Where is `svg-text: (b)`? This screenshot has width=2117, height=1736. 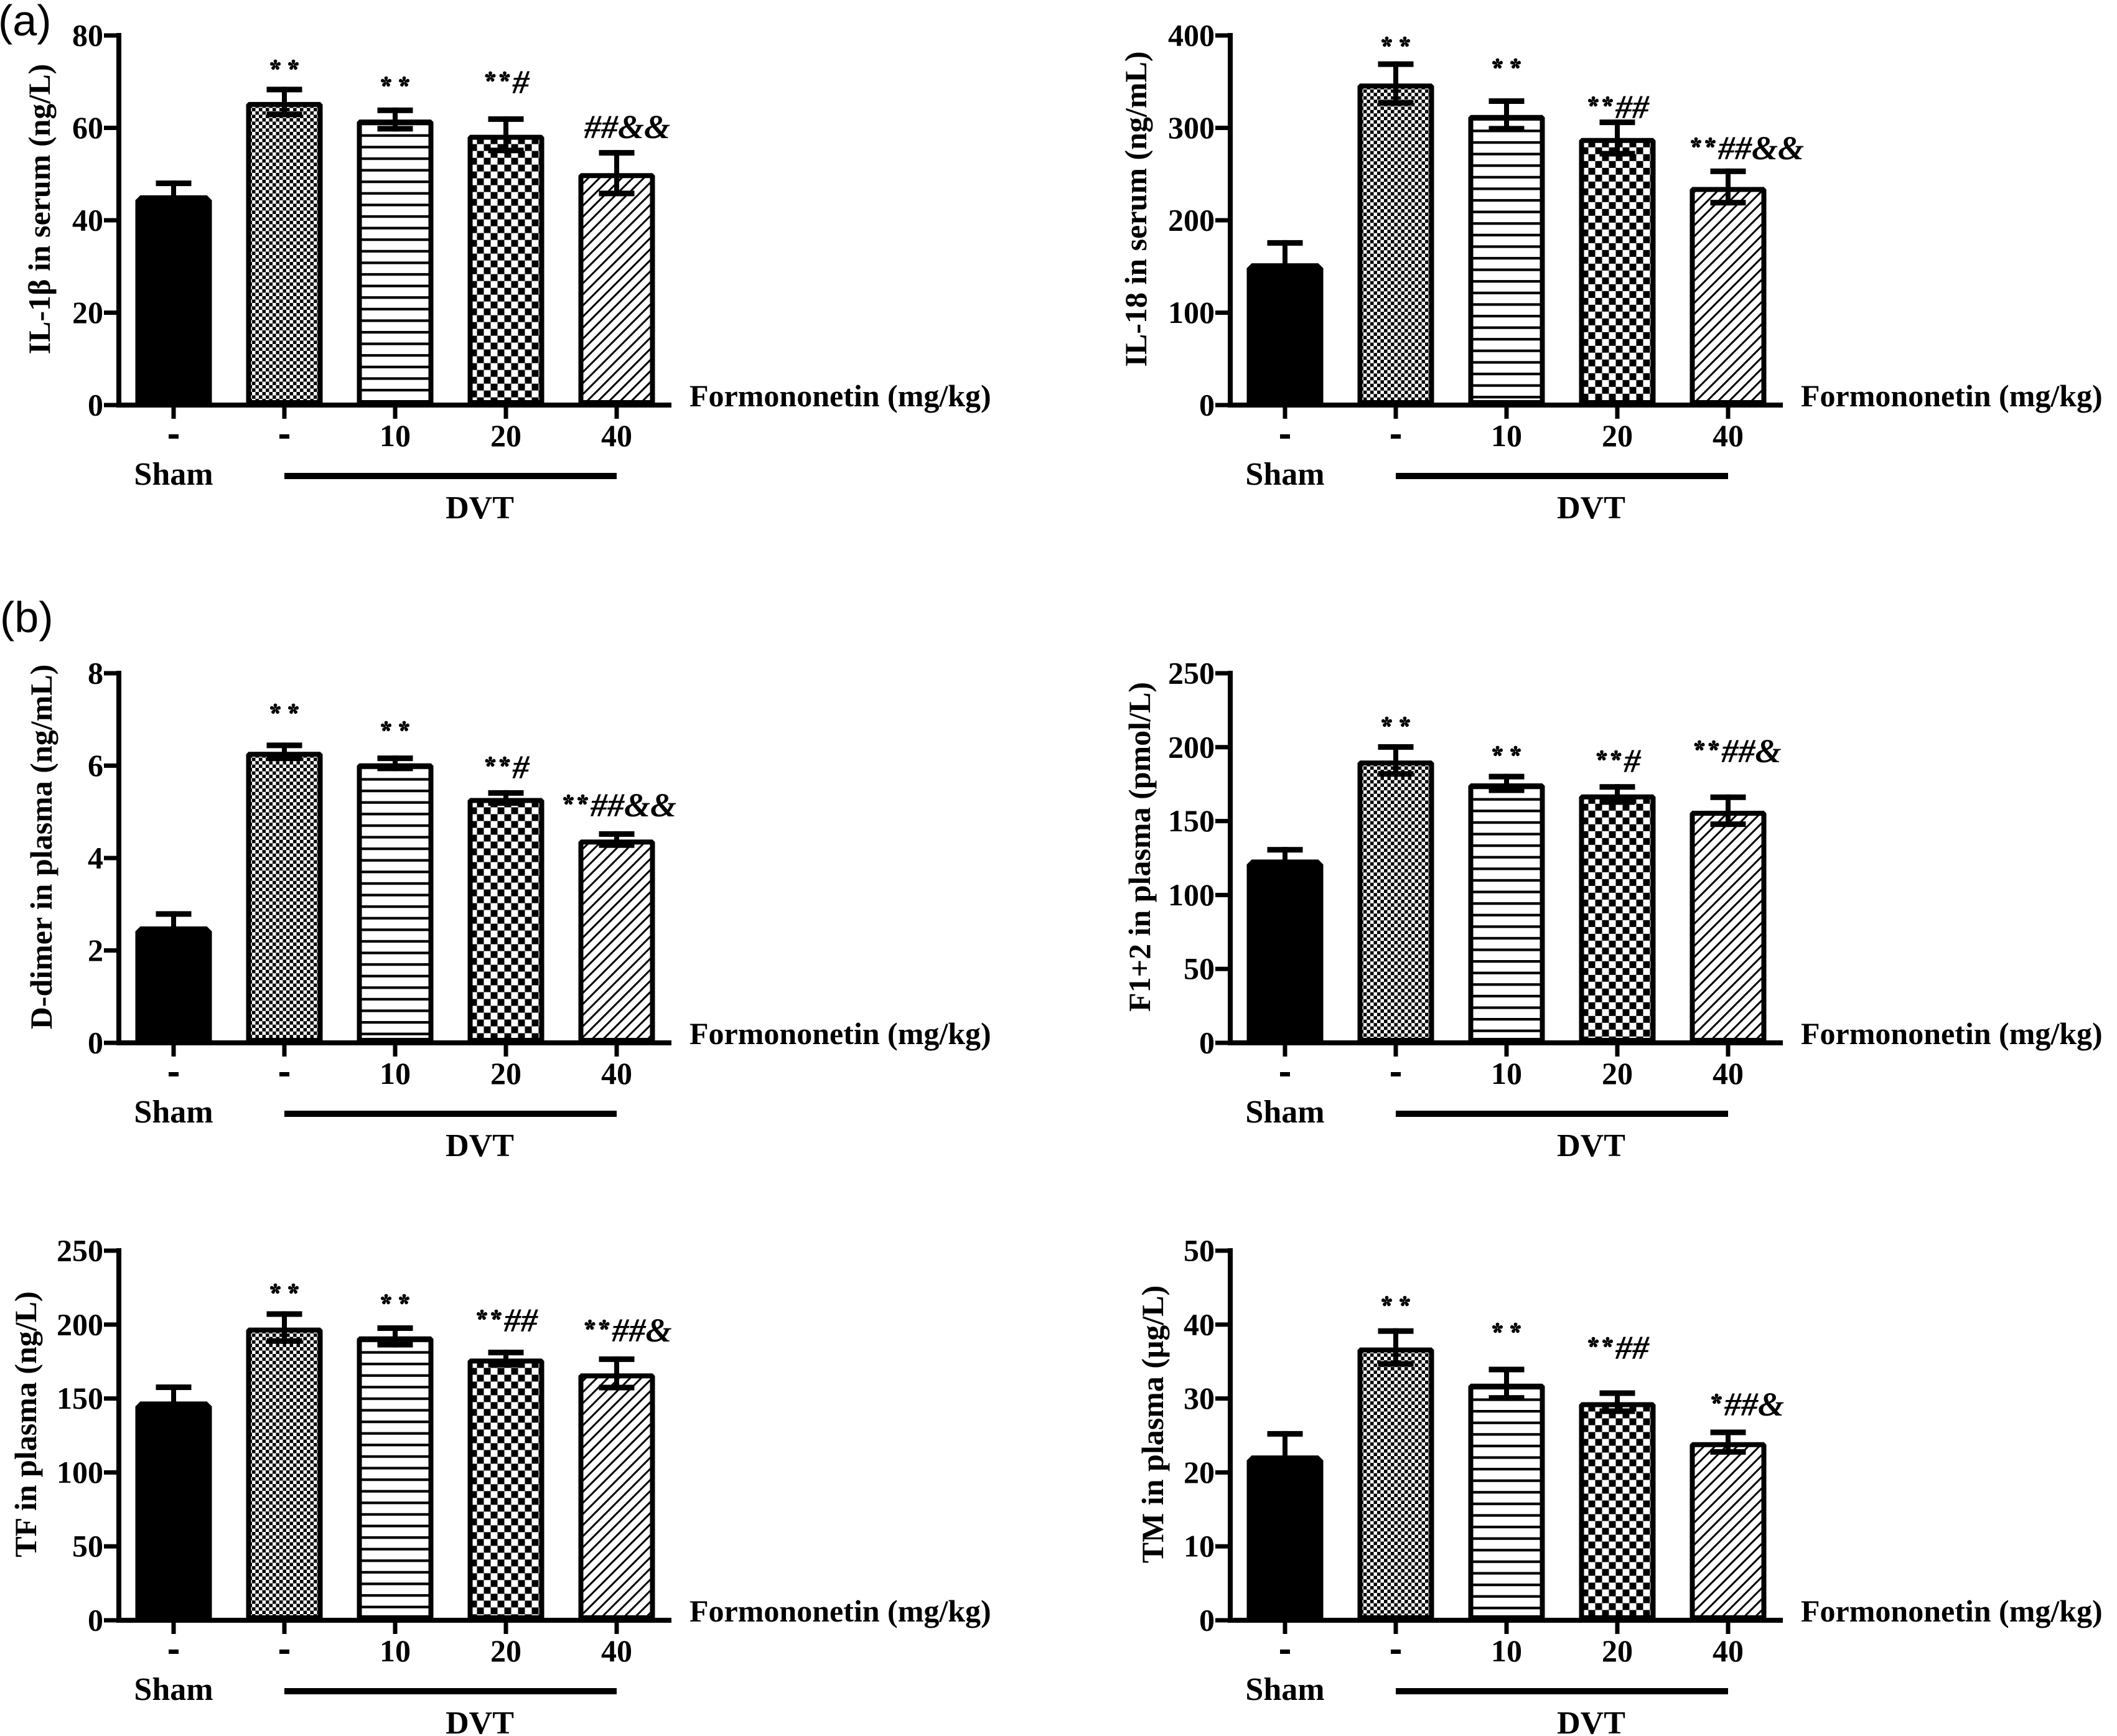 svg-text: (b) is located at coordinates (27, 617).